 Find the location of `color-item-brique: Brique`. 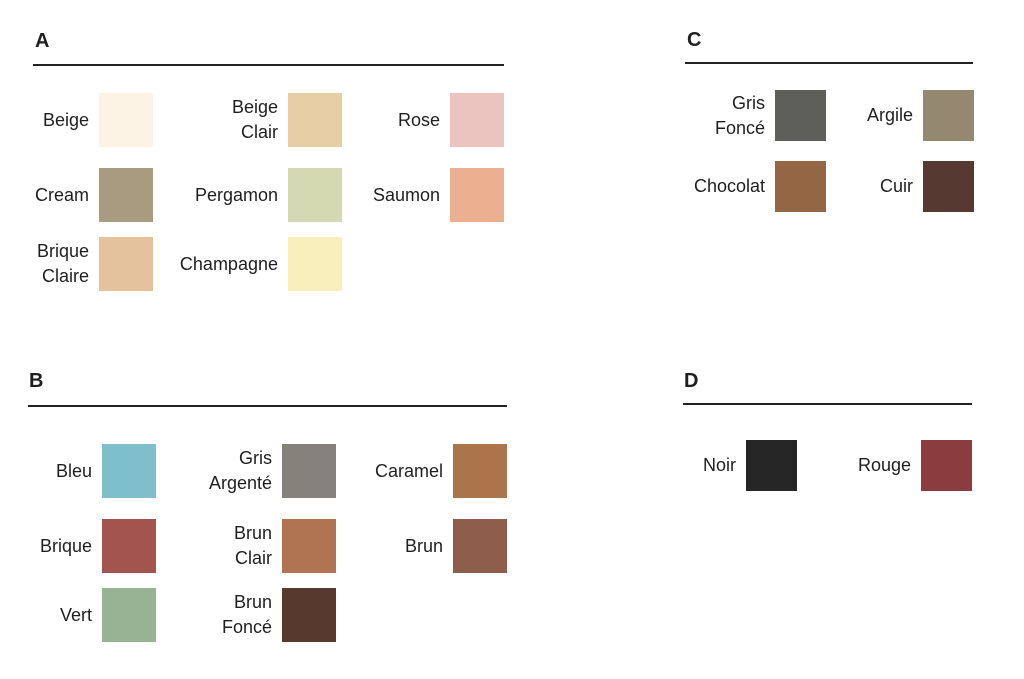

color-item-brique: Brique is located at coordinates (78, 546).